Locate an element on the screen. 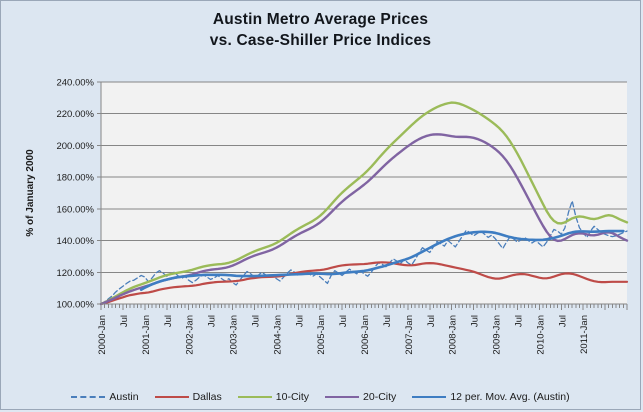 This screenshot has height=412, width=643. y-axis-tick-label: 160.00% is located at coordinates (75, 209).